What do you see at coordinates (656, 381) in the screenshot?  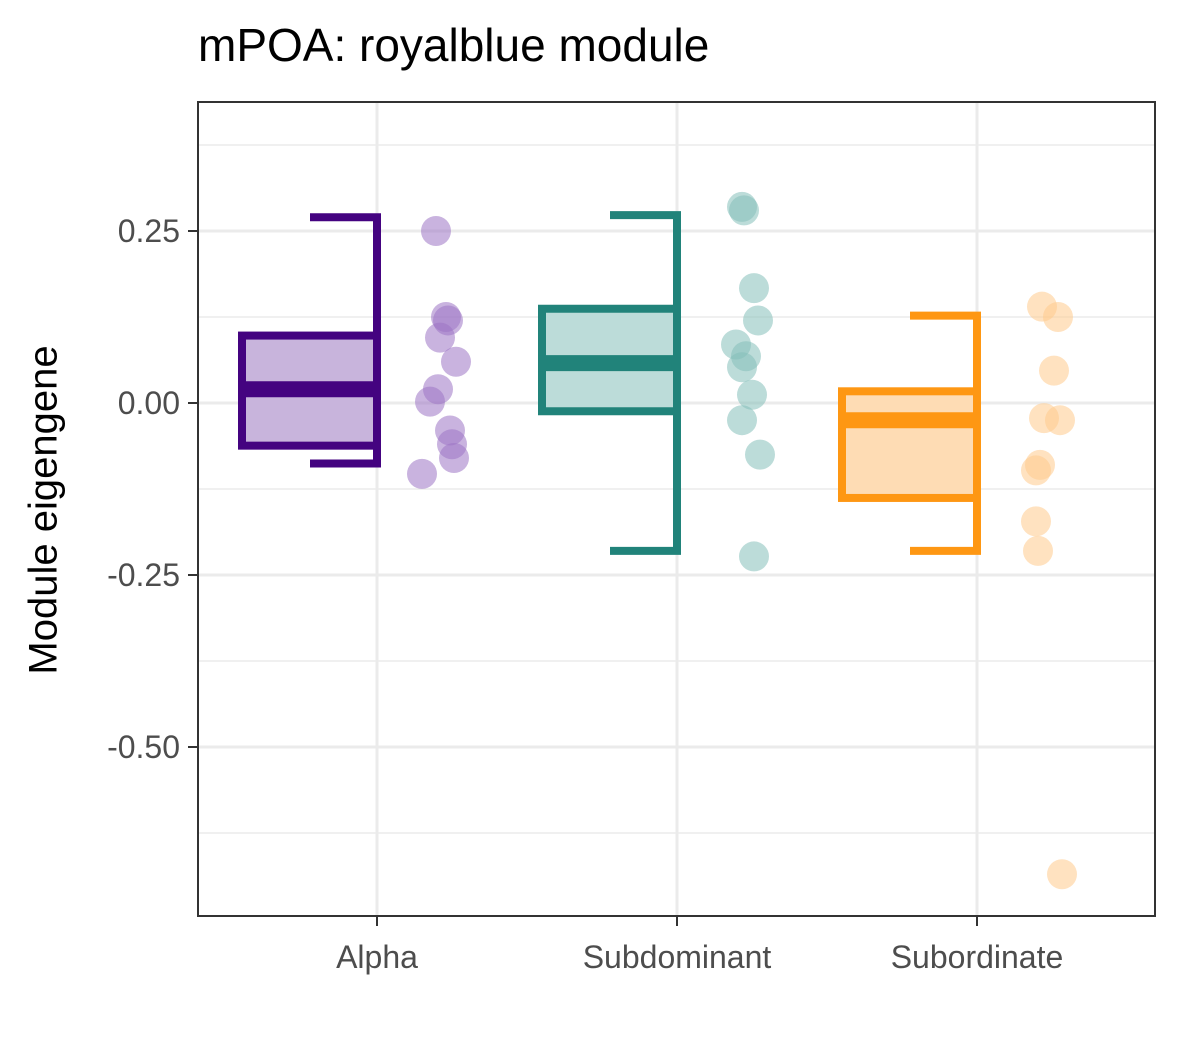 I see `box-group-subdominant` at bounding box center [656, 381].